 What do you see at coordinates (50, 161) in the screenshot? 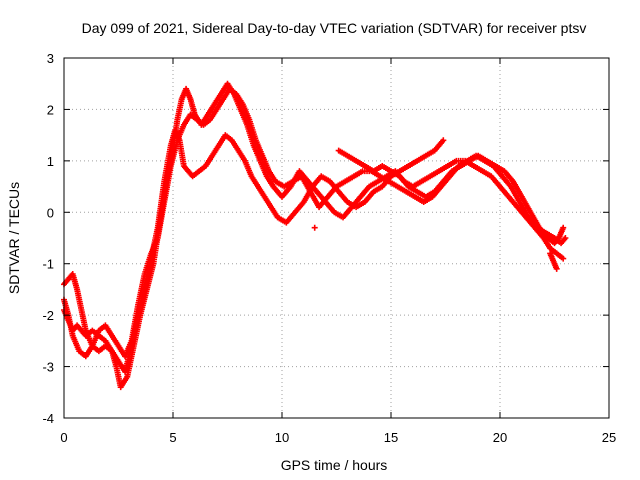
I see `y-tick-label: 1` at bounding box center [50, 161].